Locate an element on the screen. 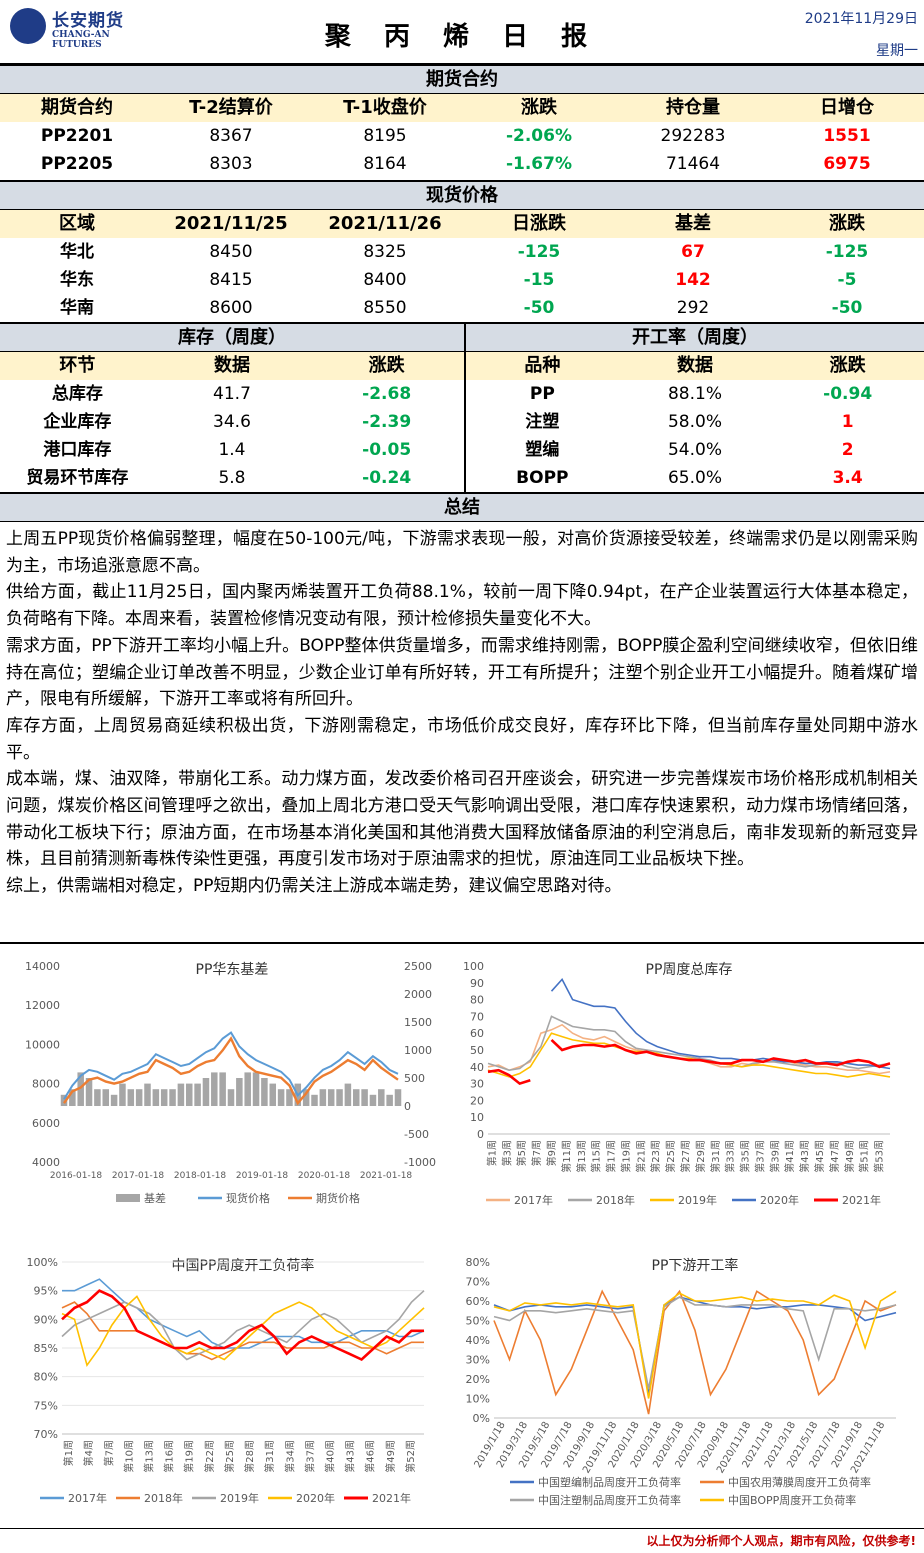 The width and height of the screenshot is (924, 1553). x-tick-label: 2018-01-18 is located at coordinates (200, 1176).